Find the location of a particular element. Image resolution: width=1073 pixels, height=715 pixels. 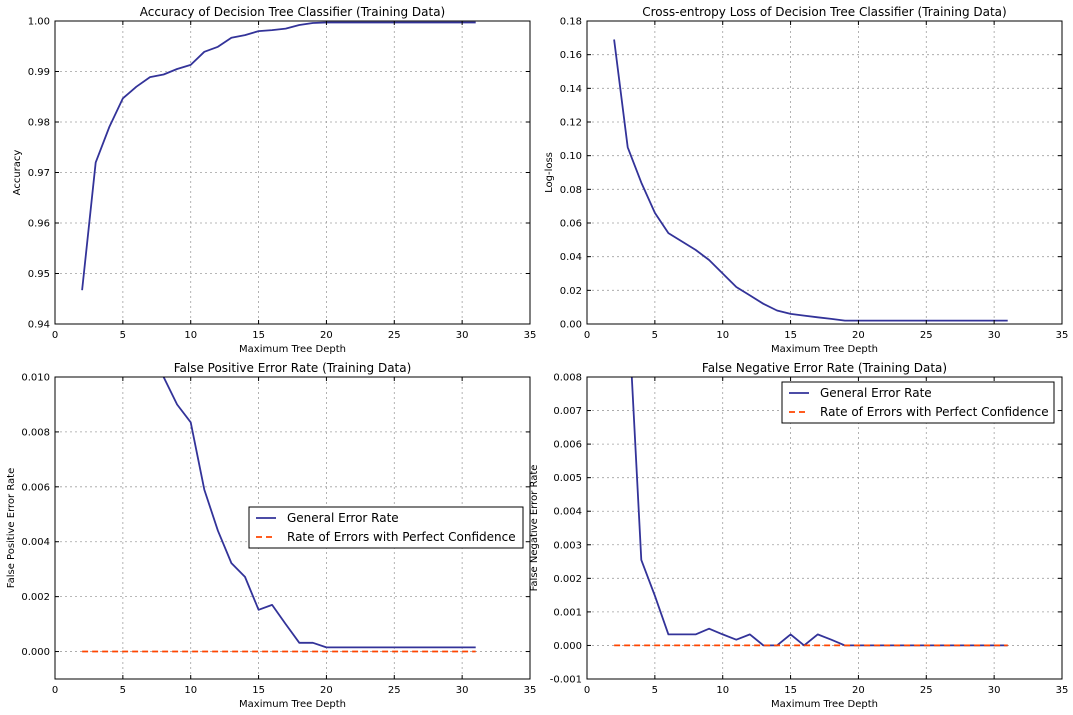

logloss-ytick-label-8: 0.16 is located at coordinates (571, 55).